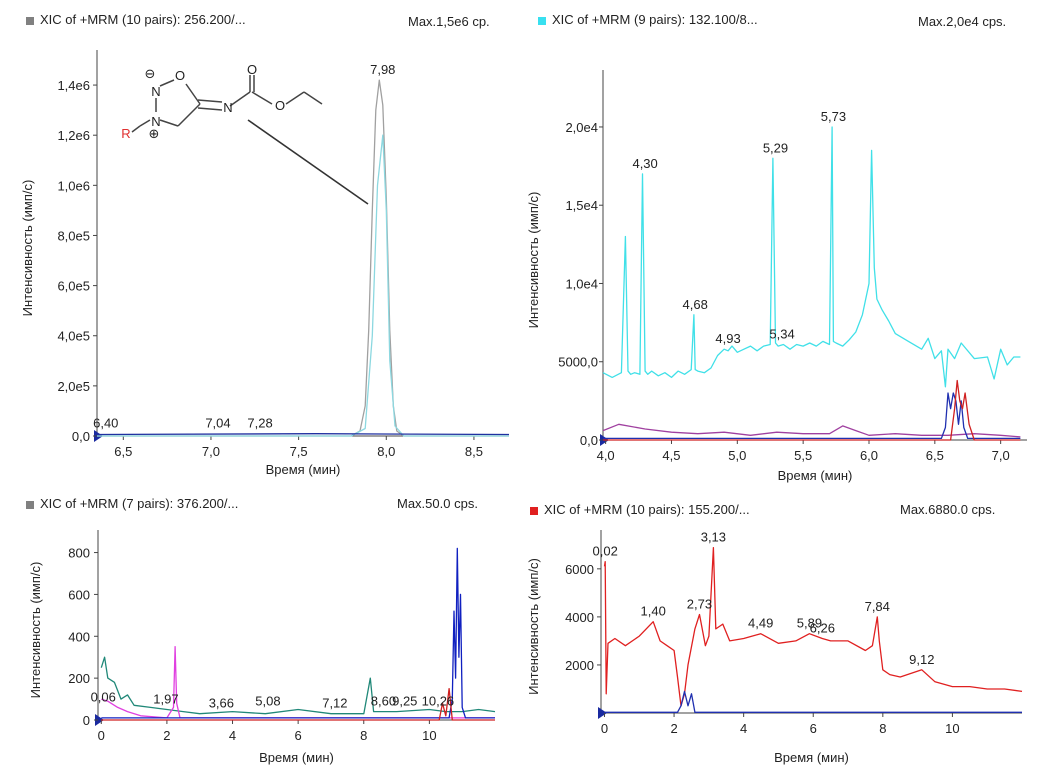  Describe the element at coordinates (73, 336) in the screenshot. I see `y-tick-label: 4,0e5` at that location.